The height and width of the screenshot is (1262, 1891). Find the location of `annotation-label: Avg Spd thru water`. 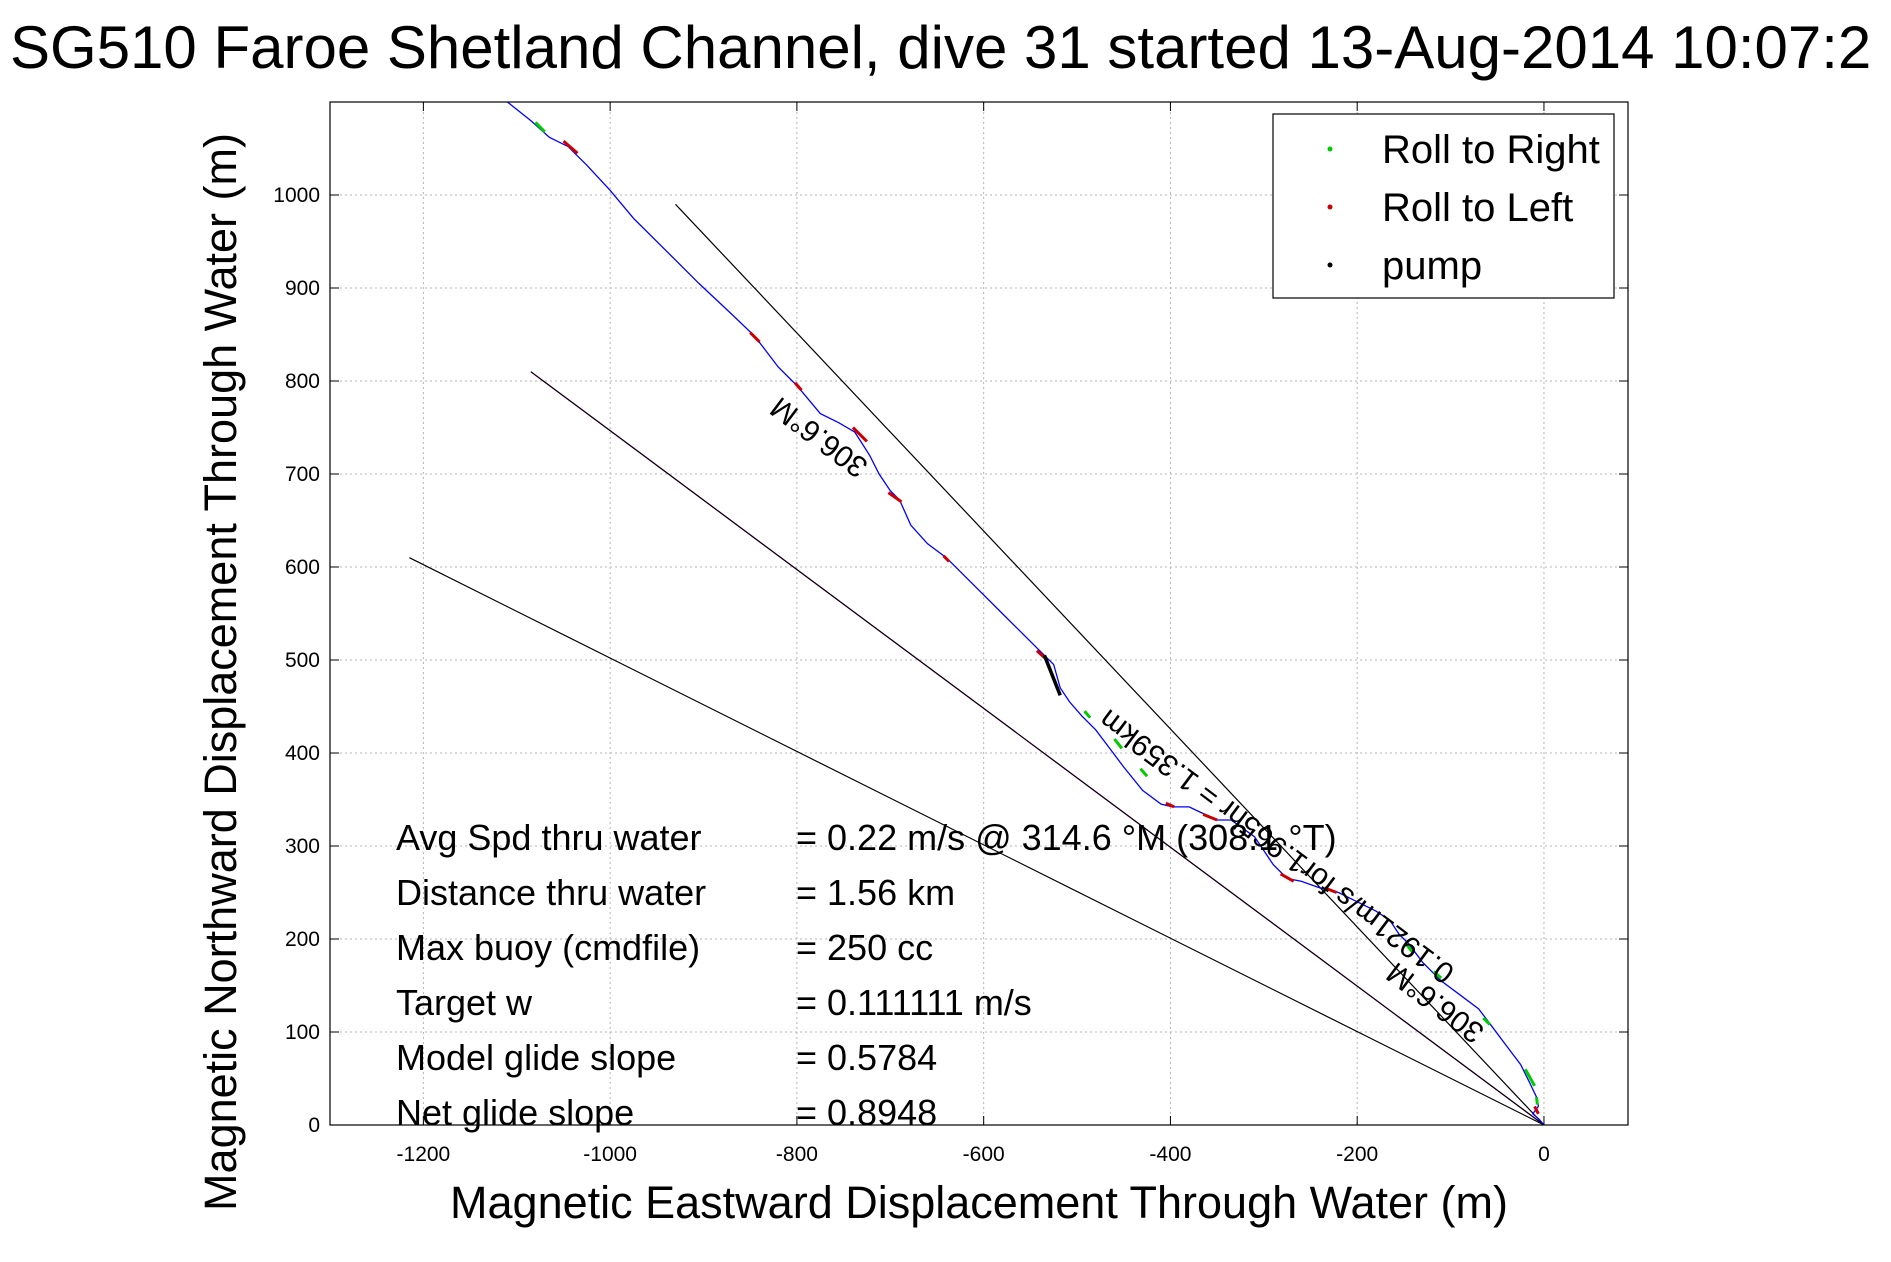

annotation-label: Avg Spd thru water is located at coordinates (549, 837).